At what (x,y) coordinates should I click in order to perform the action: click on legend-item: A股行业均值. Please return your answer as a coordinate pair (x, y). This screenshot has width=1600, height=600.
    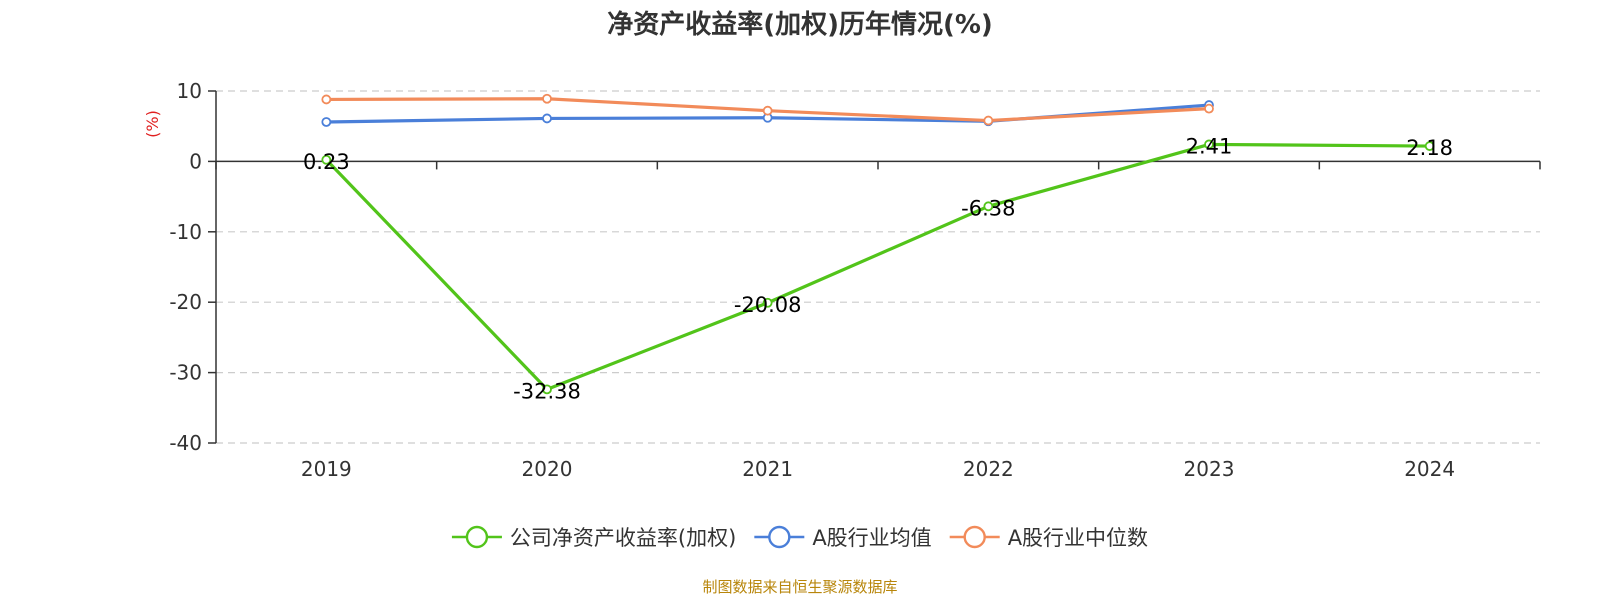
    Looking at the image, I should click on (843, 537).